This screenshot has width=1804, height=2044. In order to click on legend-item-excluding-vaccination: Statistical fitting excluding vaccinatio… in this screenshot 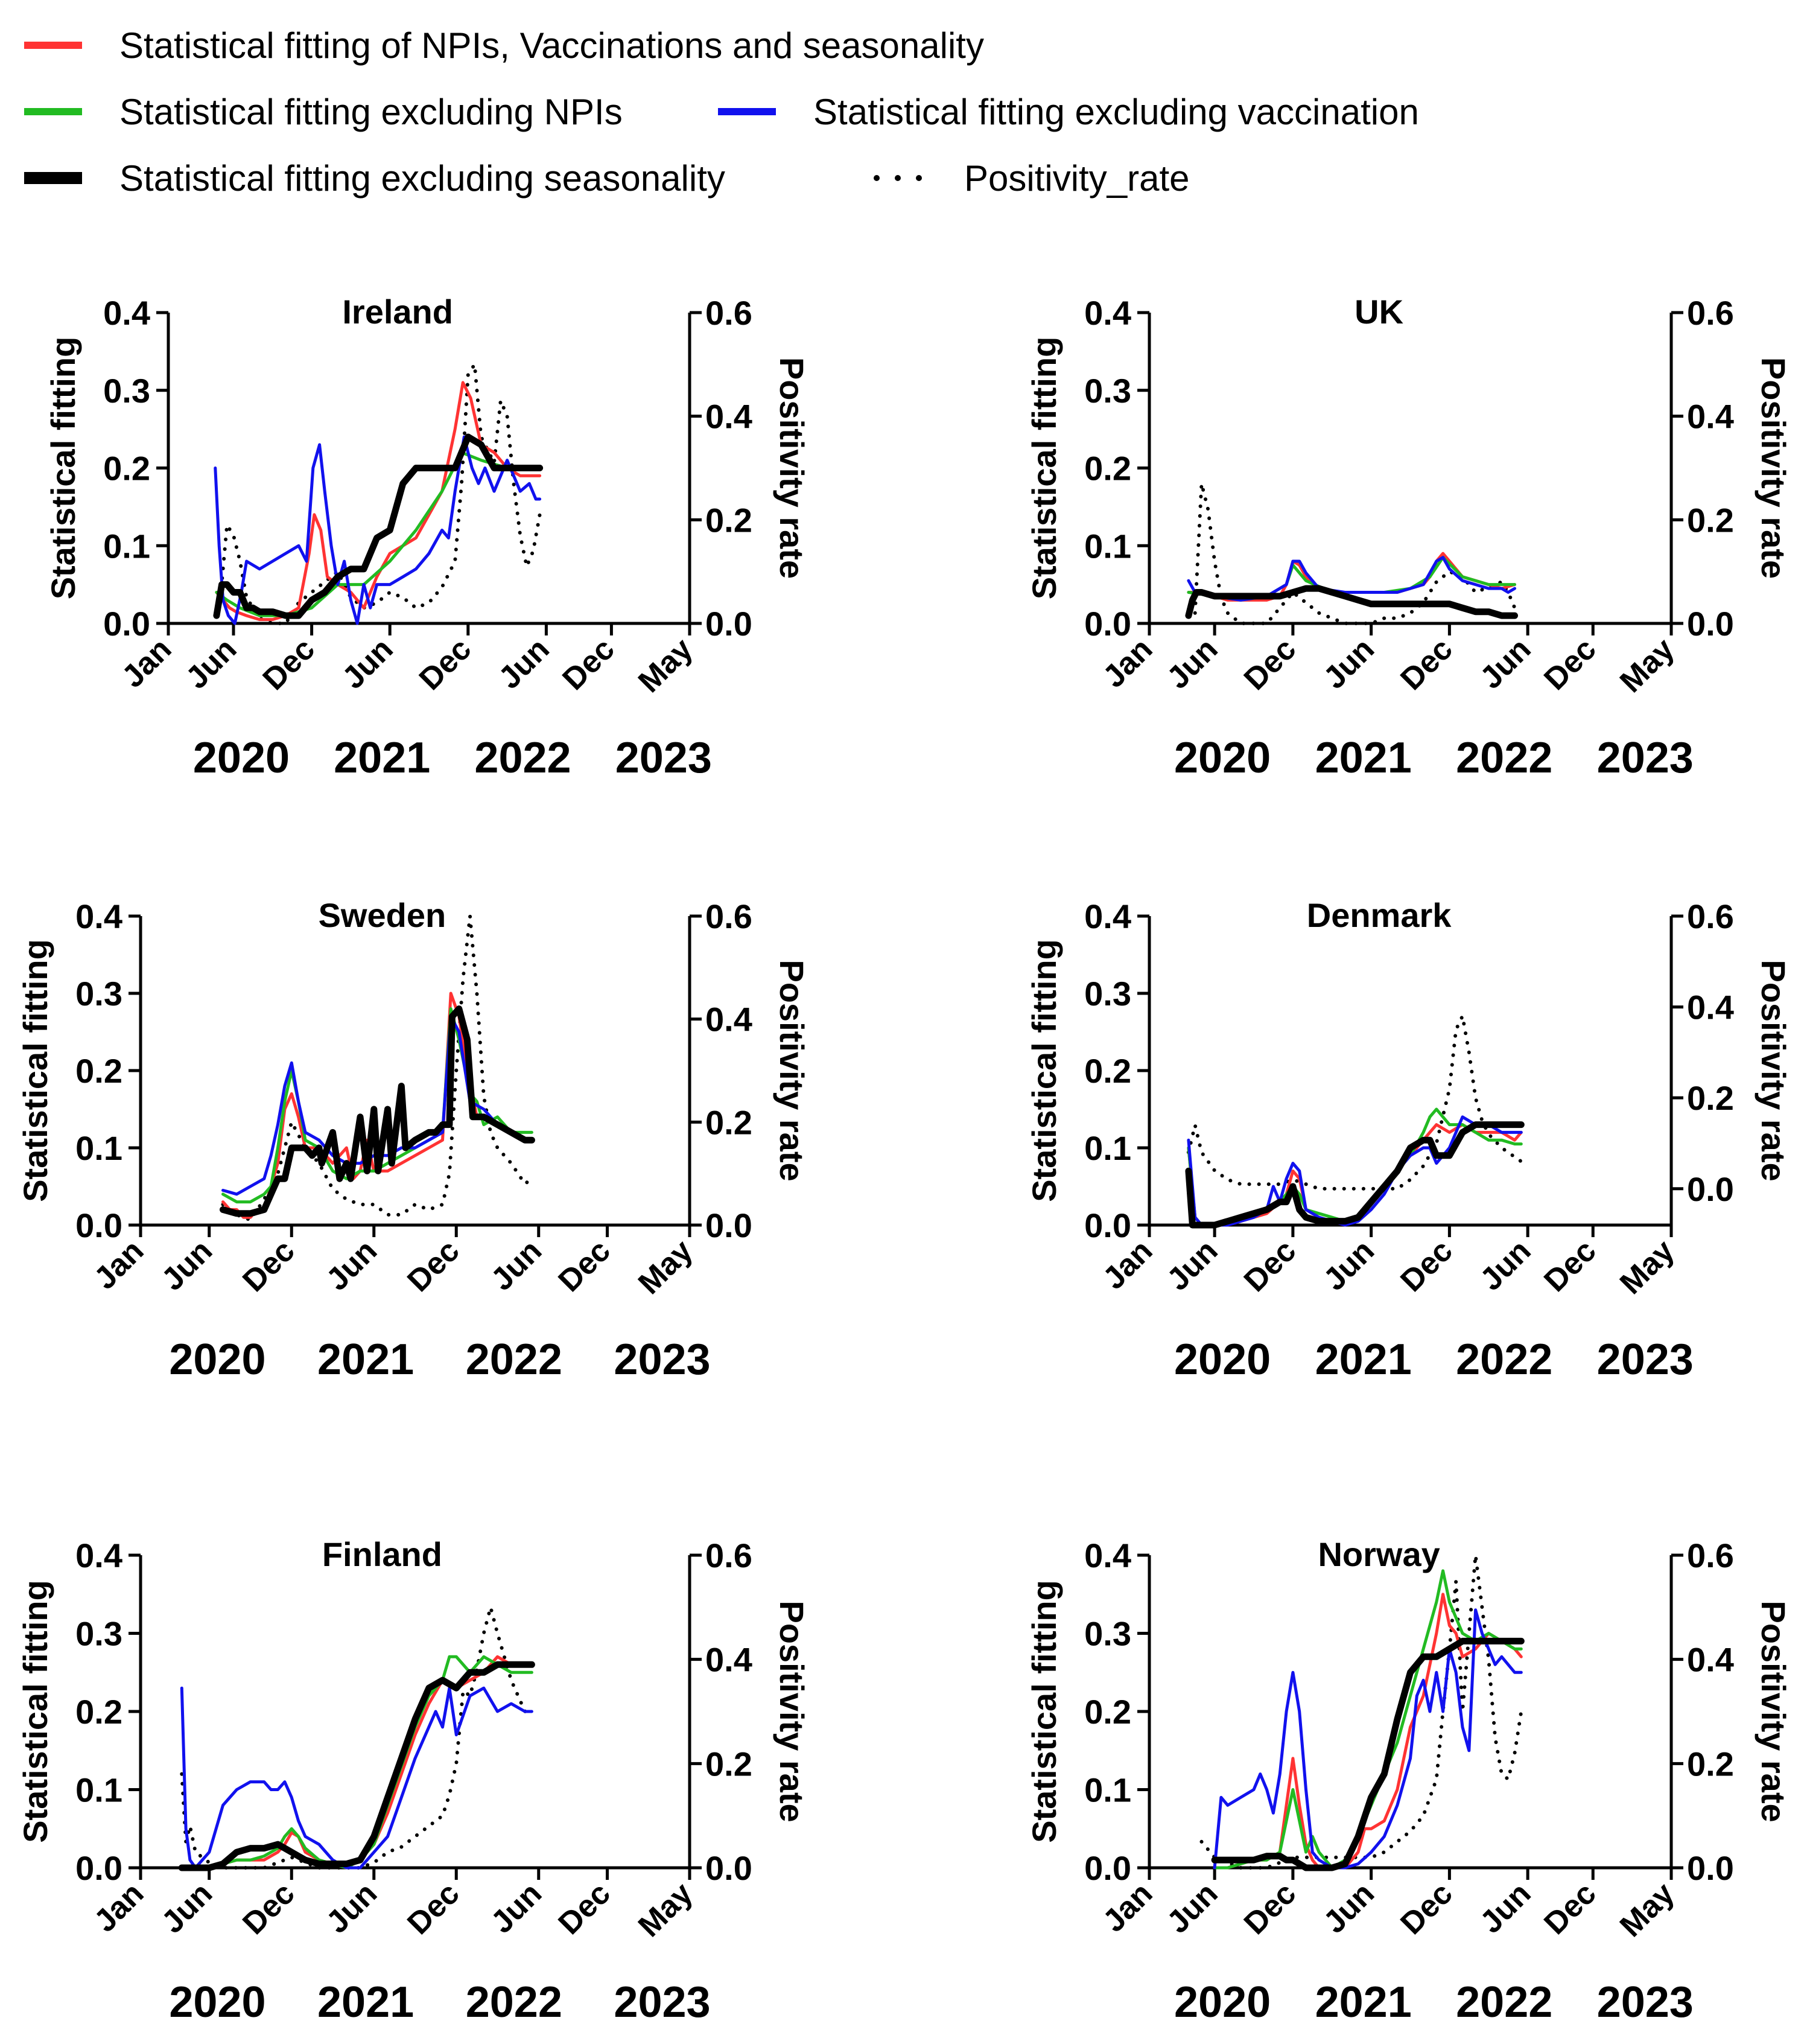, I will do `click(1068, 111)`.